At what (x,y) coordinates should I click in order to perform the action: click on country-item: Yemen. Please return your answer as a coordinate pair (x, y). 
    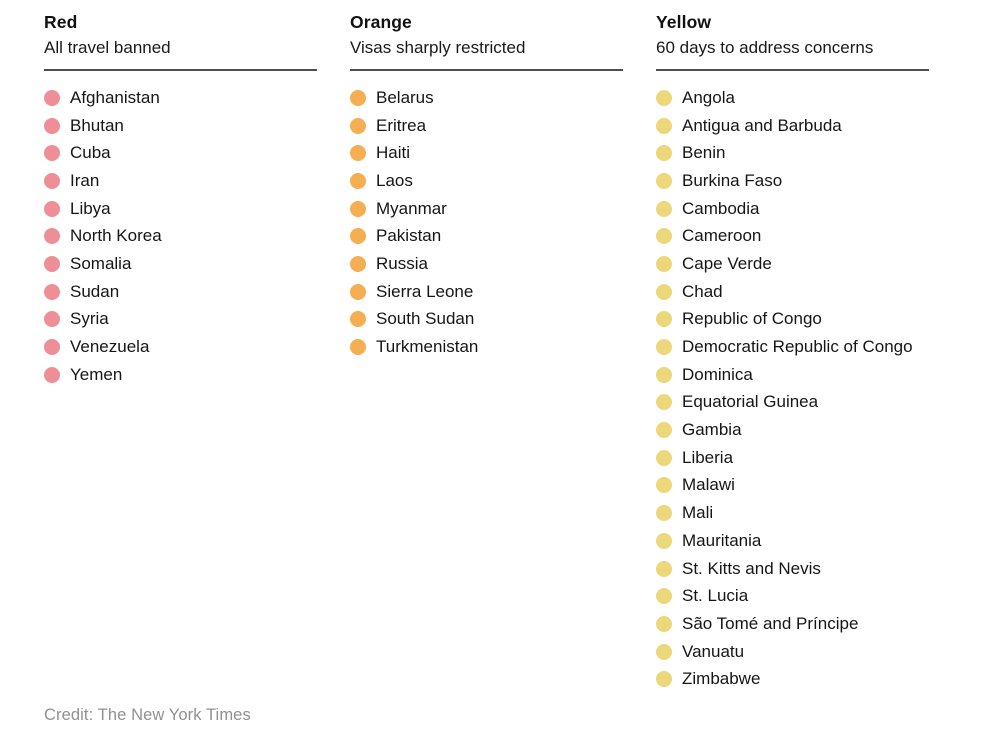
    Looking at the image, I should click on (180, 375).